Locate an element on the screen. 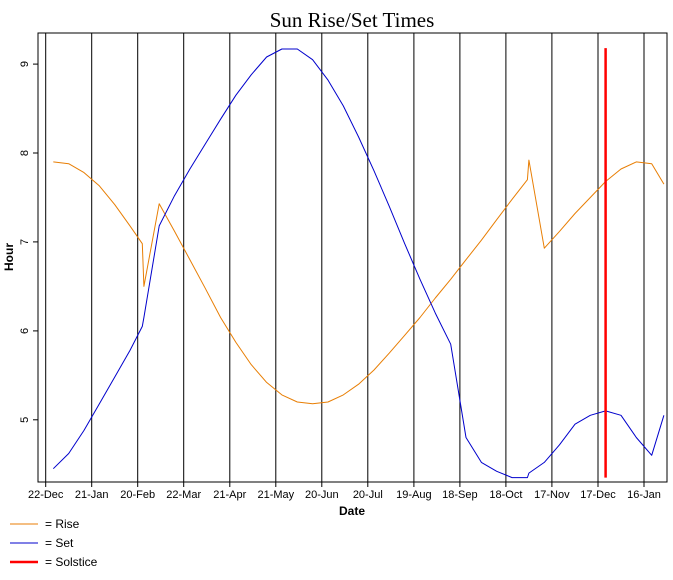  x-tick-label: 19-Aug is located at coordinates (413, 495).